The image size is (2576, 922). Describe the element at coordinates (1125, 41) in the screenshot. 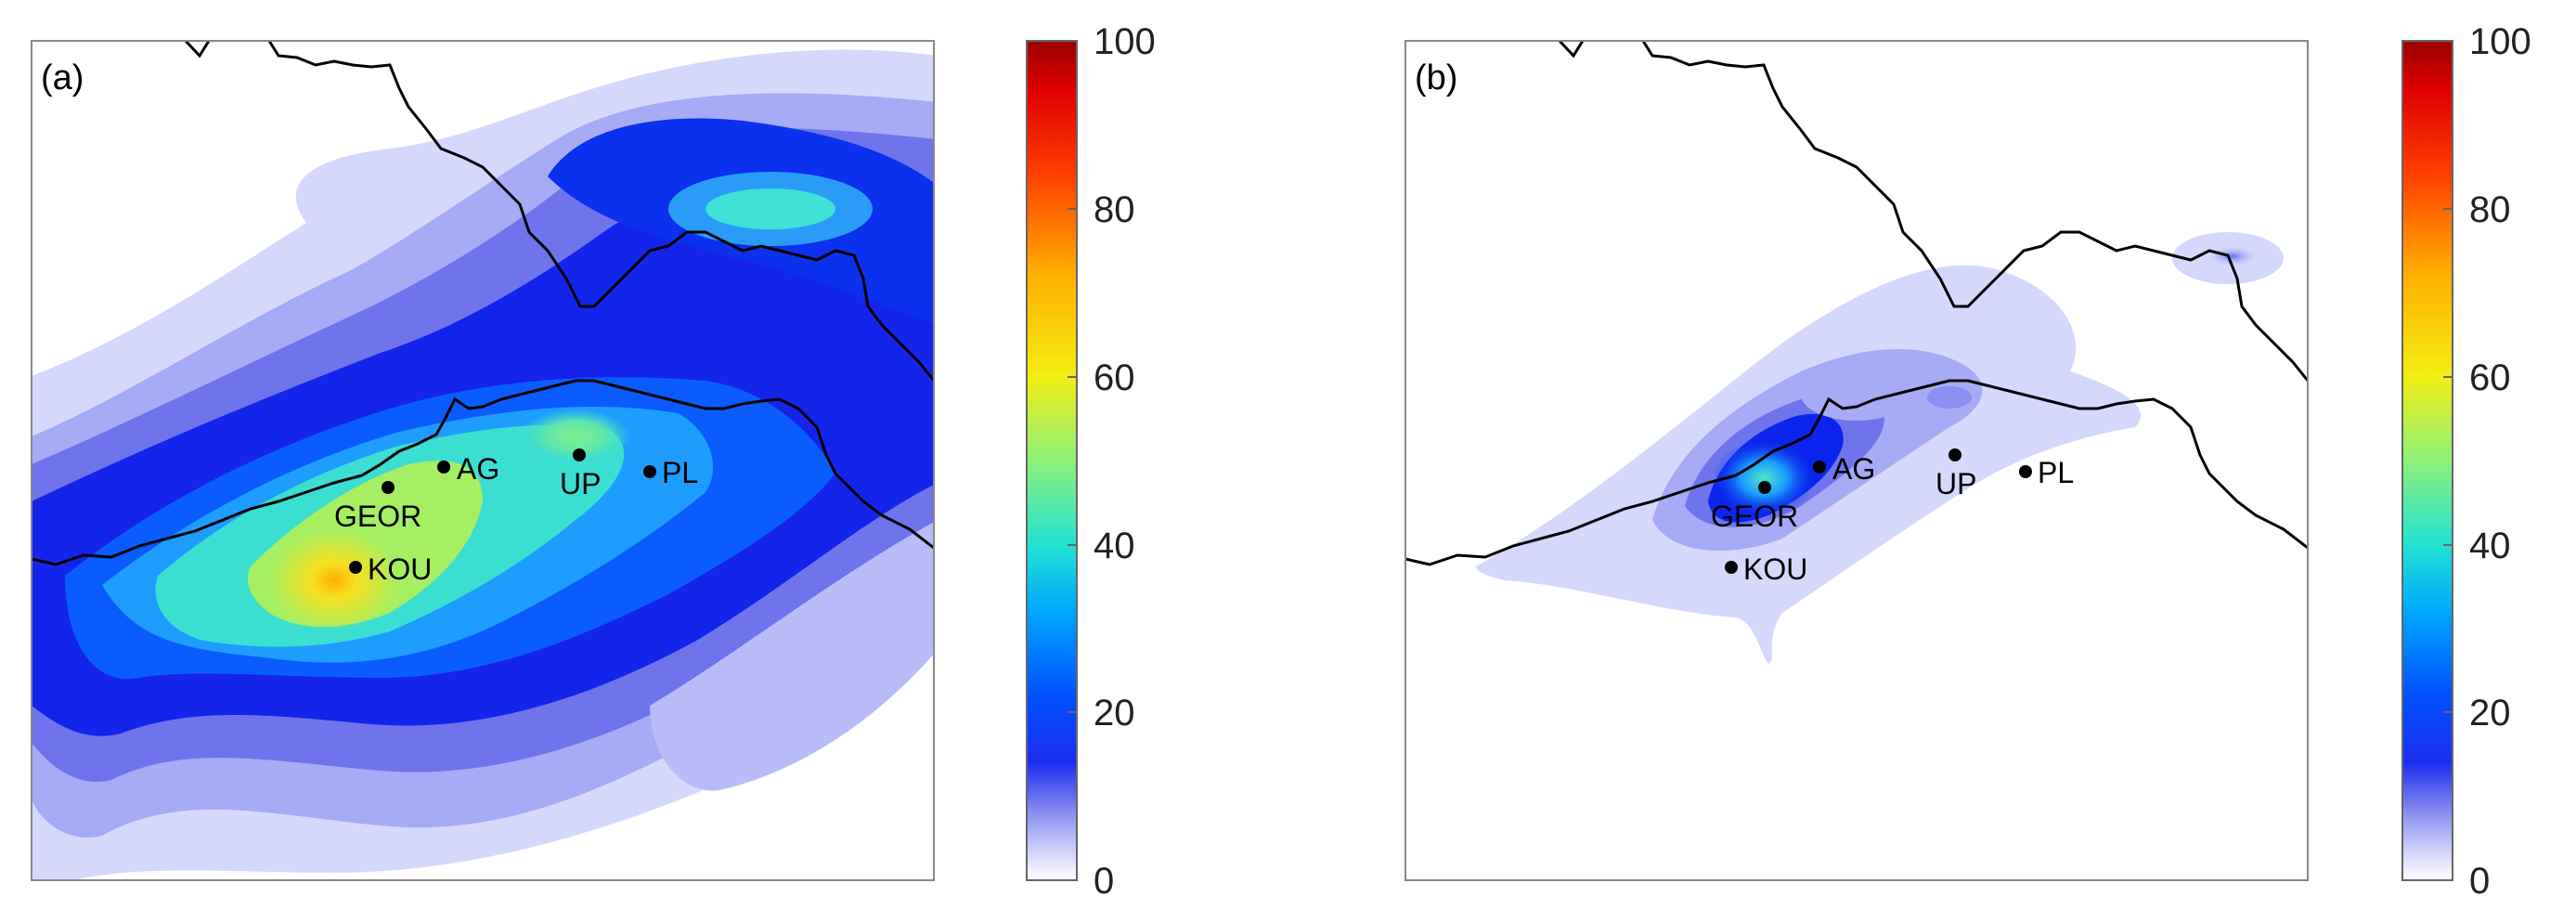

I see `colorbar-a-tick-100: 100` at that location.